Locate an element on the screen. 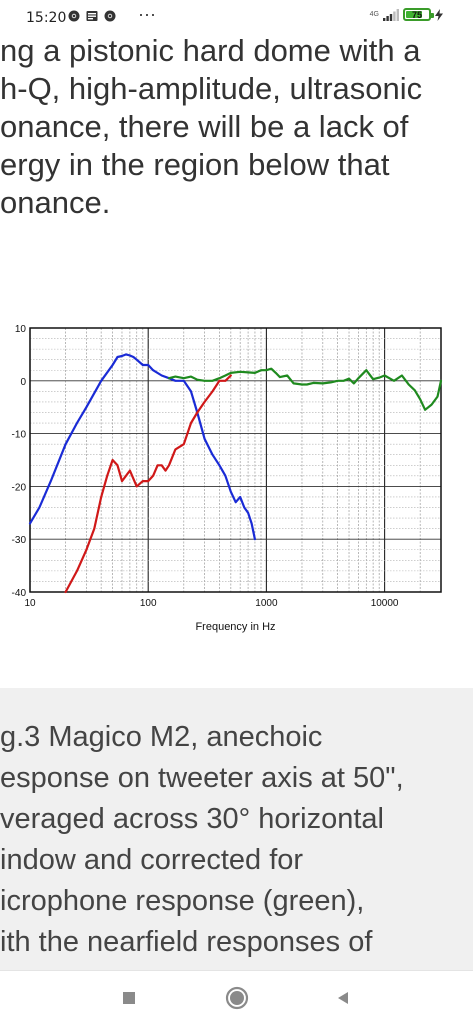 The height and width of the screenshot is (1024, 473). news-icon is located at coordinates (92, 16).